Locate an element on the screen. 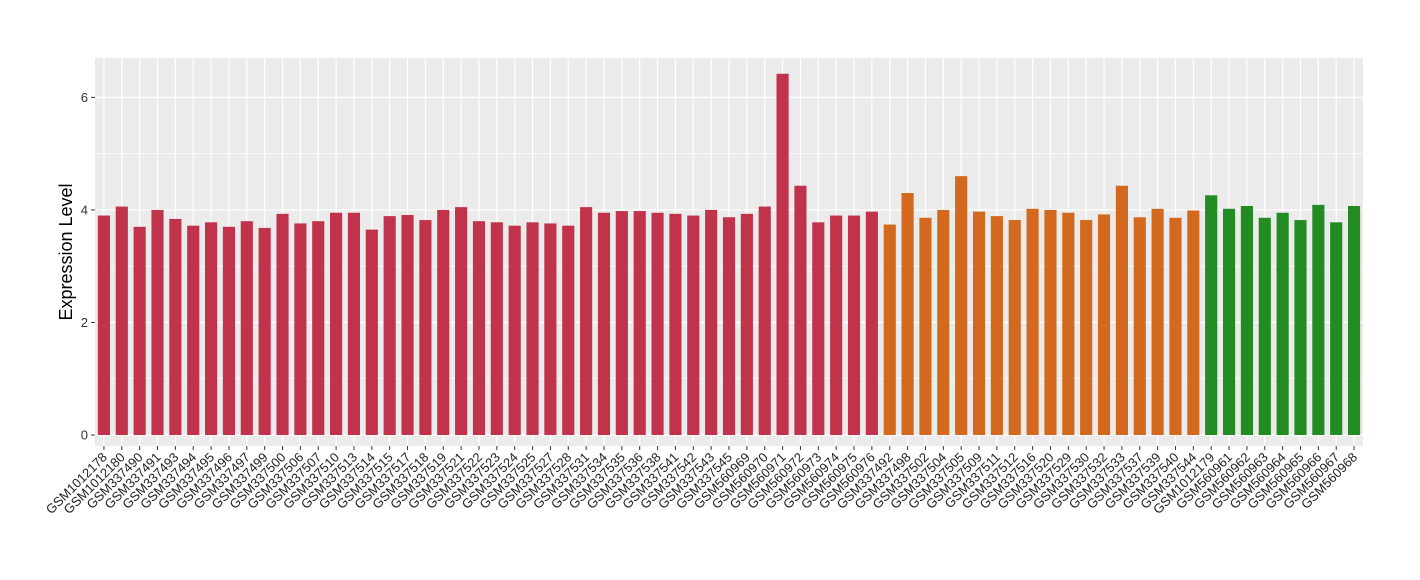 This screenshot has height=580, width=1420. bar-GSM337490 is located at coordinates (139, 330).